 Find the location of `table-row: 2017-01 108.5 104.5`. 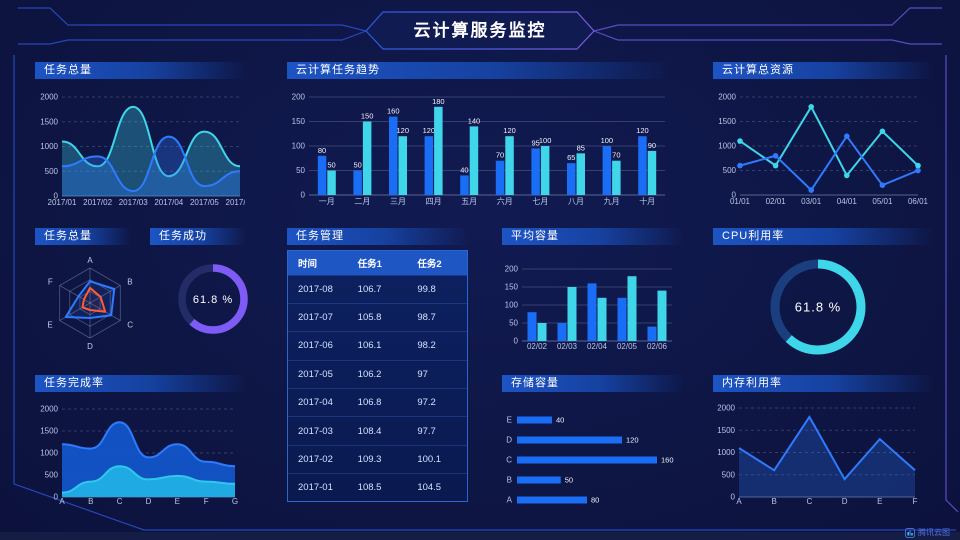

table-row: 2017-01 108.5 104.5 is located at coordinates (377, 487).